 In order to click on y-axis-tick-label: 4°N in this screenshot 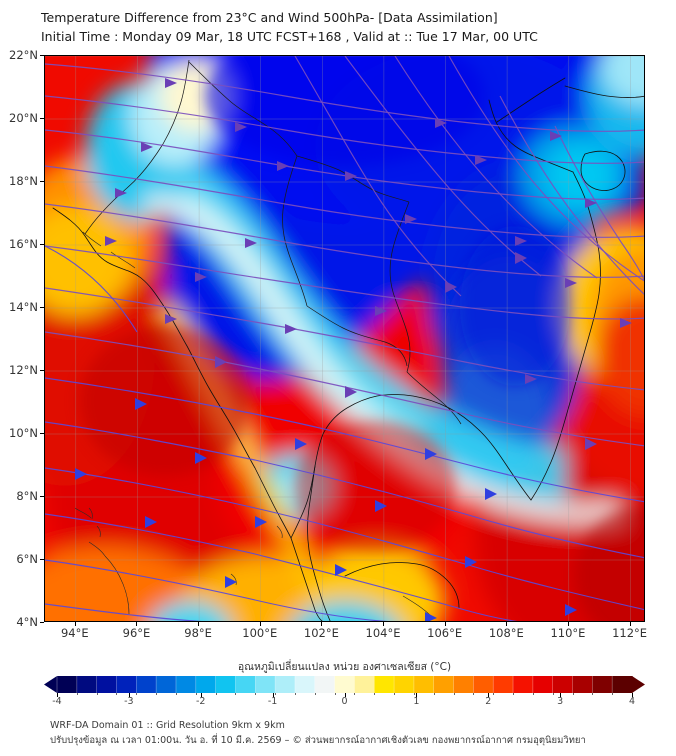, I will do `click(27, 622)`.